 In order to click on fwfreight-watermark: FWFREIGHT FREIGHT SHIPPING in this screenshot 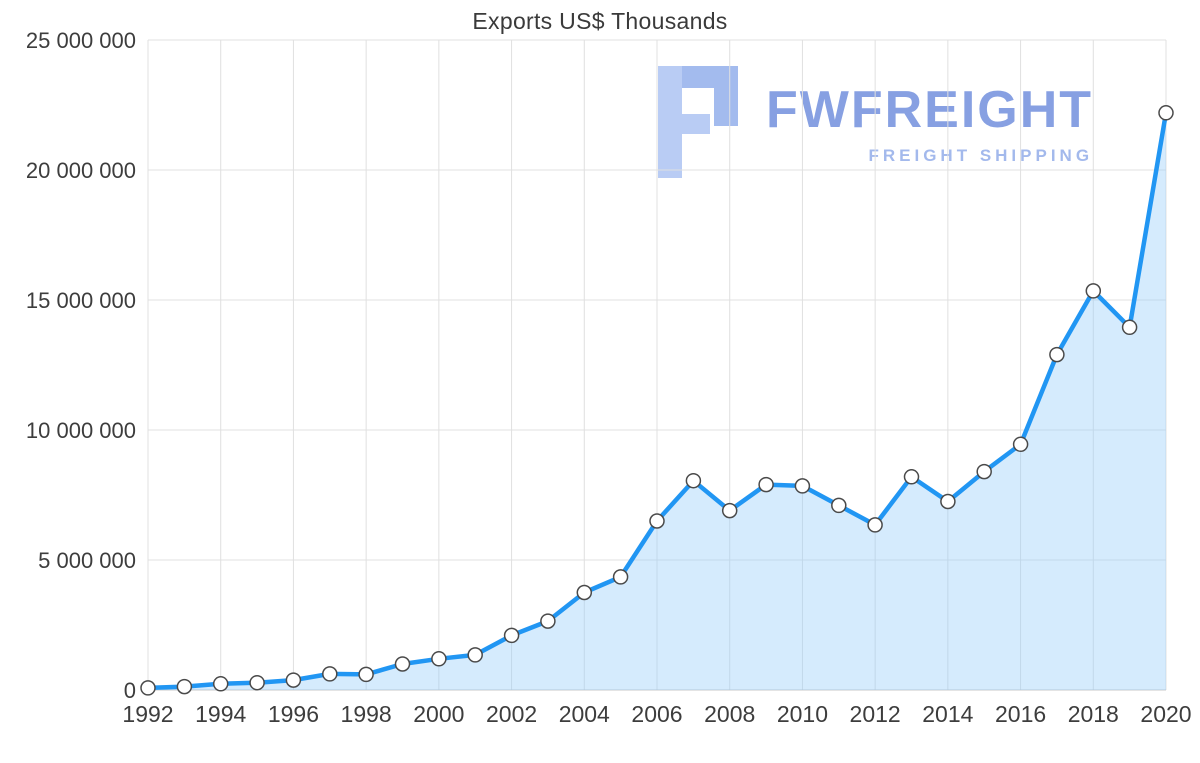, I will do `click(872, 122)`.